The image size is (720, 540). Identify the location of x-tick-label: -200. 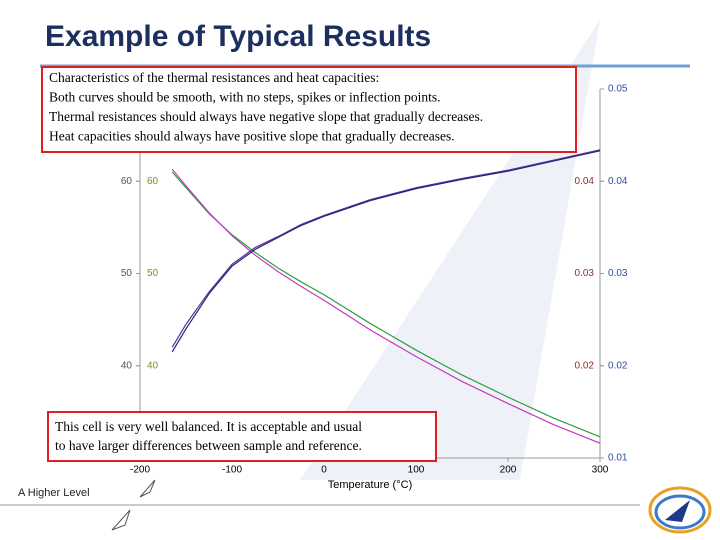
(140, 470).